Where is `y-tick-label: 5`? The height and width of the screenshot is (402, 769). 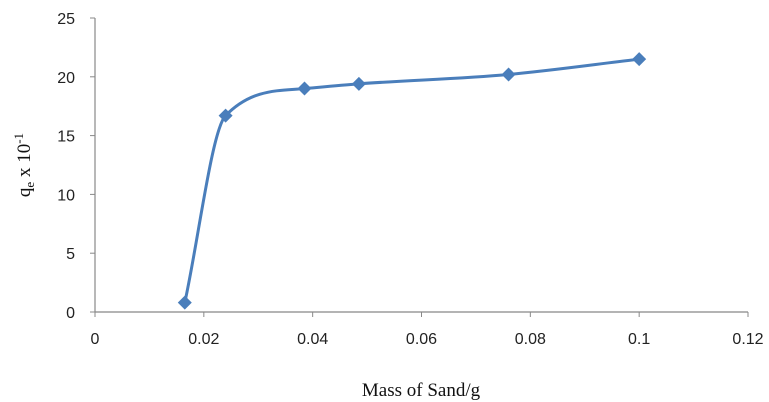 y-tick-label: 5 is located at coordinates (70, 254).